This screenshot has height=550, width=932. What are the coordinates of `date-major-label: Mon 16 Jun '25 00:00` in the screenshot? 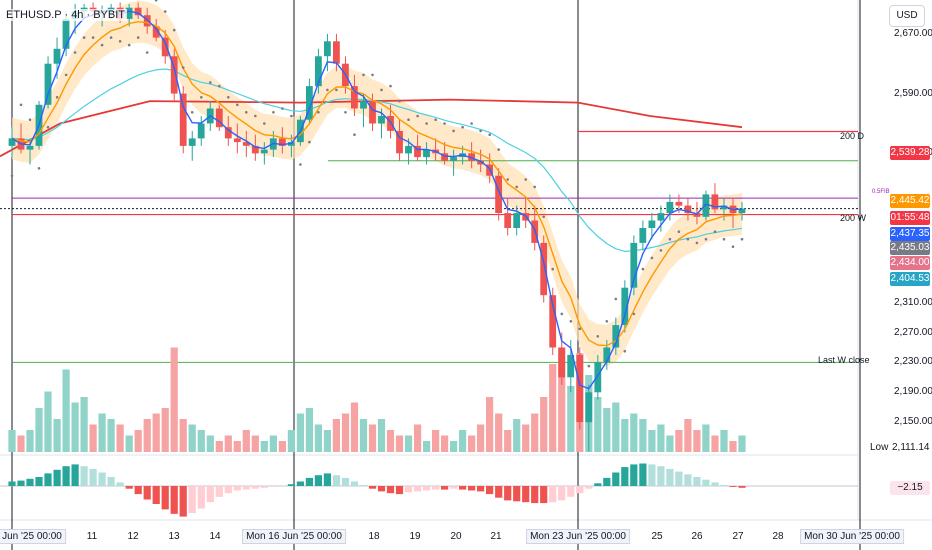 It's located at (294, 536).